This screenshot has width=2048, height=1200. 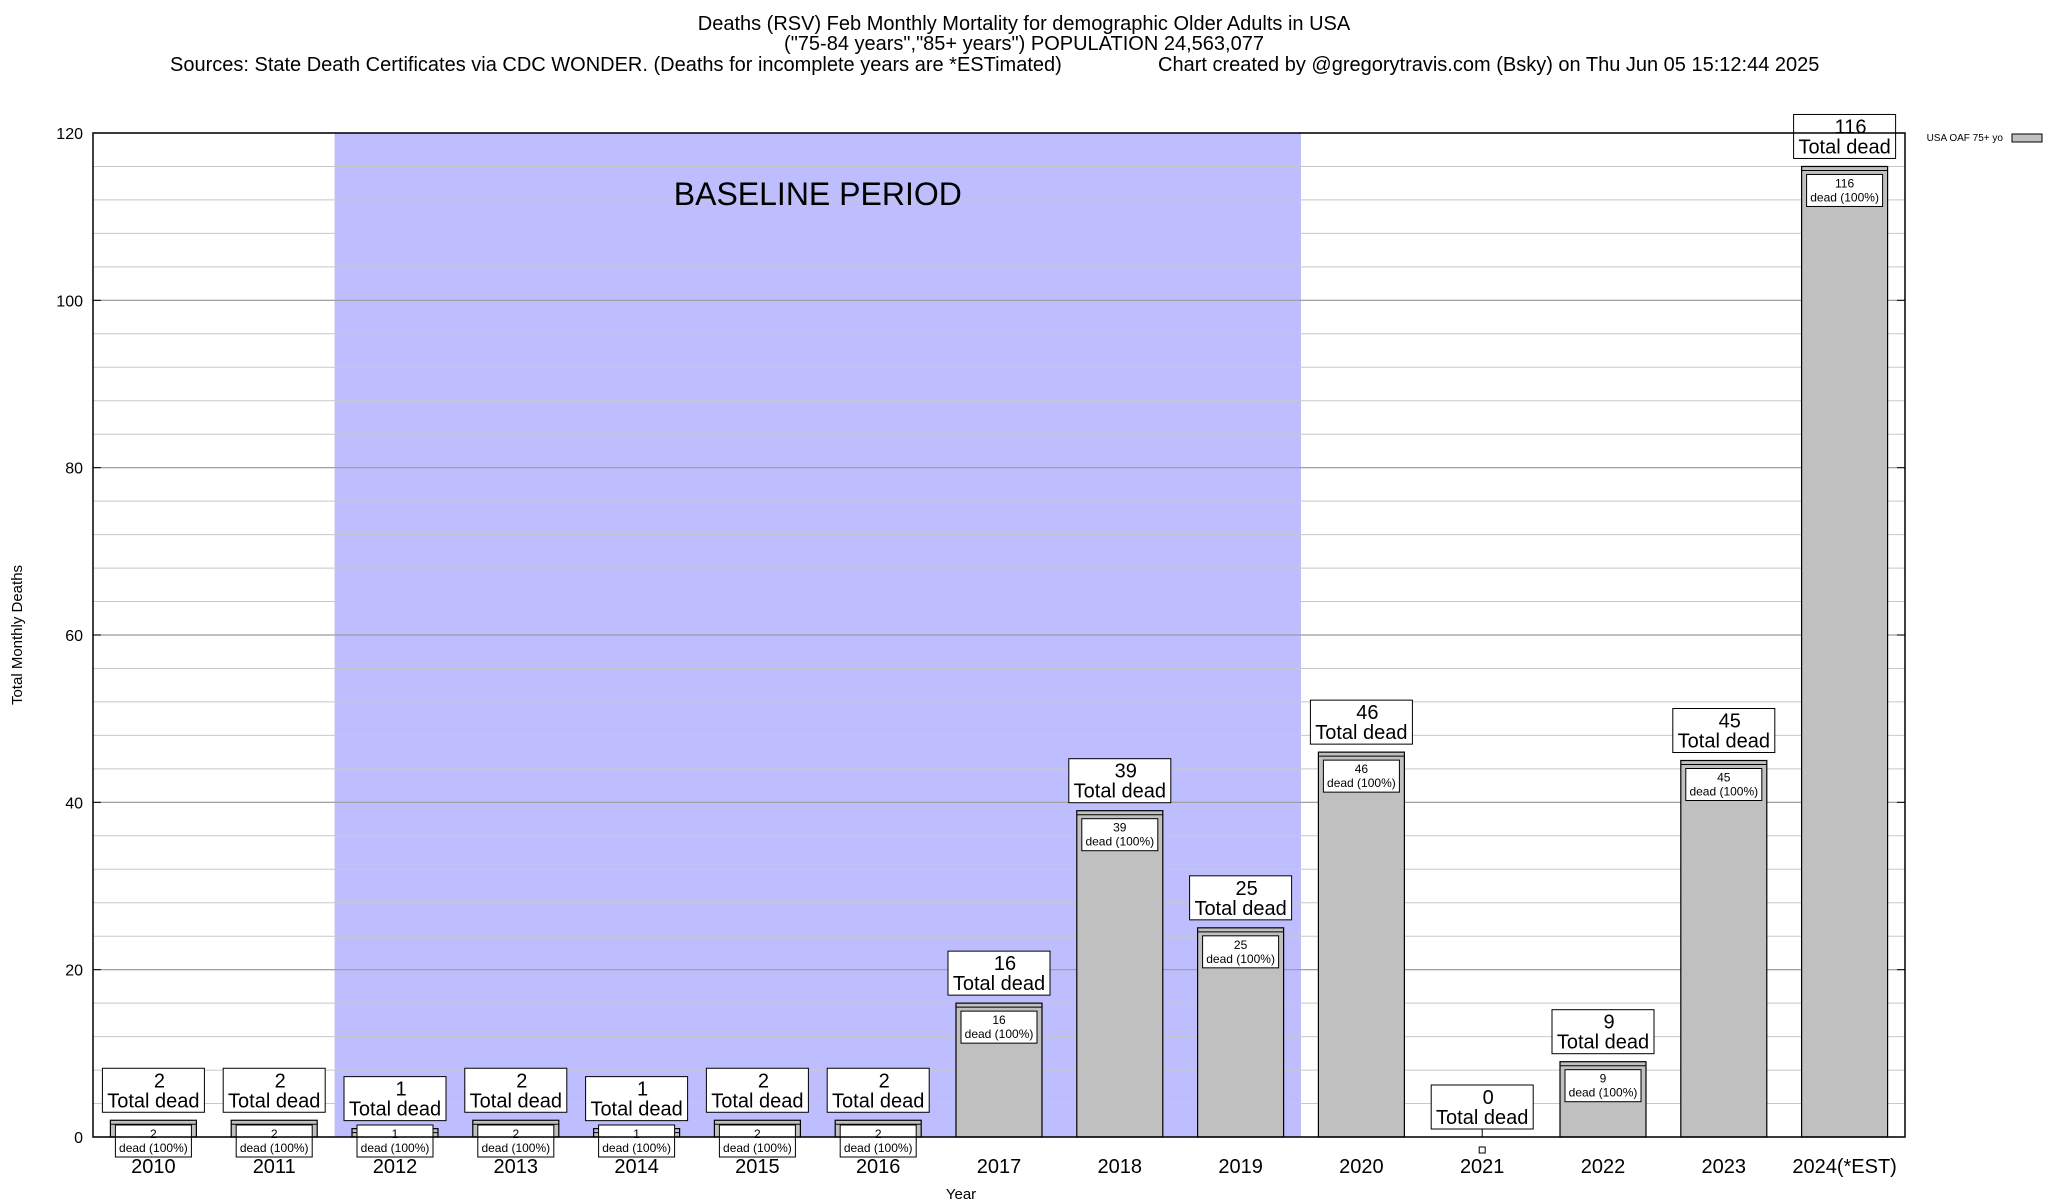 I want to click on total-label-value: 116, so click(x=1851, y=127).